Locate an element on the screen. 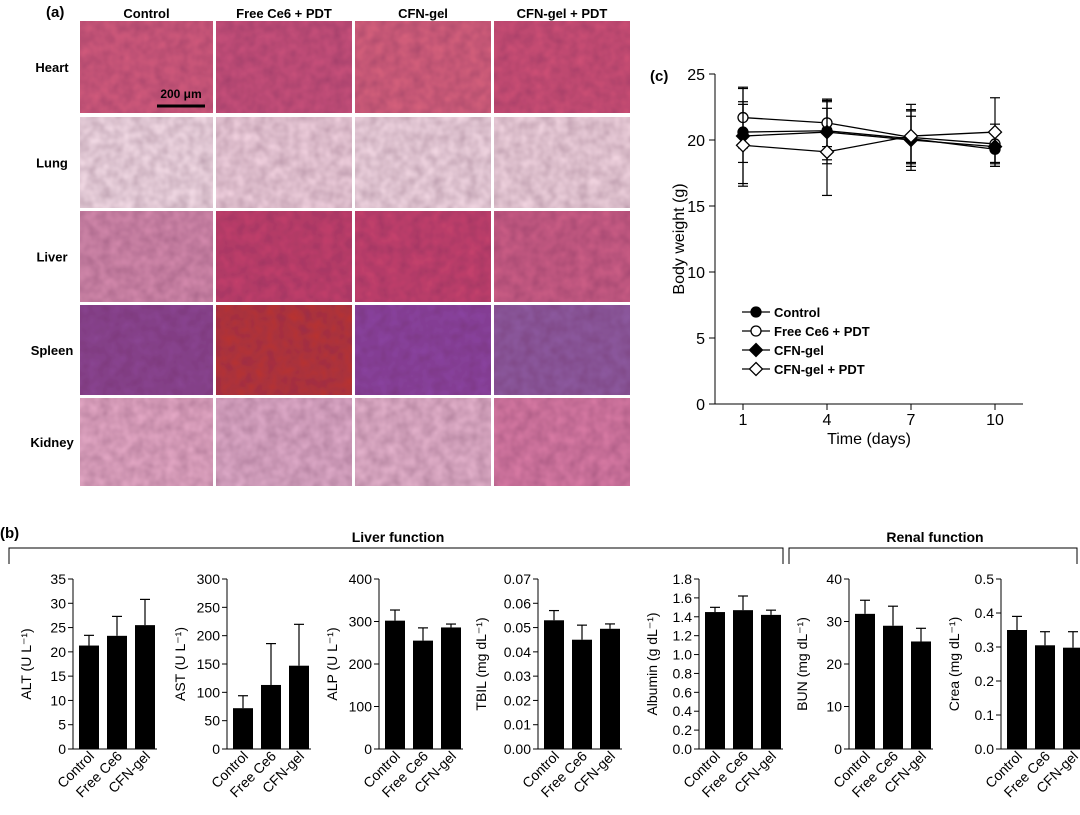 The width and height of the screenshot is (1080, 815). y-axis-title: BUN (mg dL⁻¹) is located at coordinates (802, 664).